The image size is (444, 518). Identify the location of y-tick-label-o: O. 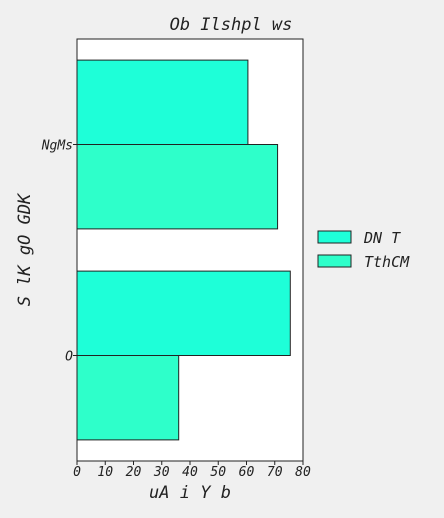
(69, 357).